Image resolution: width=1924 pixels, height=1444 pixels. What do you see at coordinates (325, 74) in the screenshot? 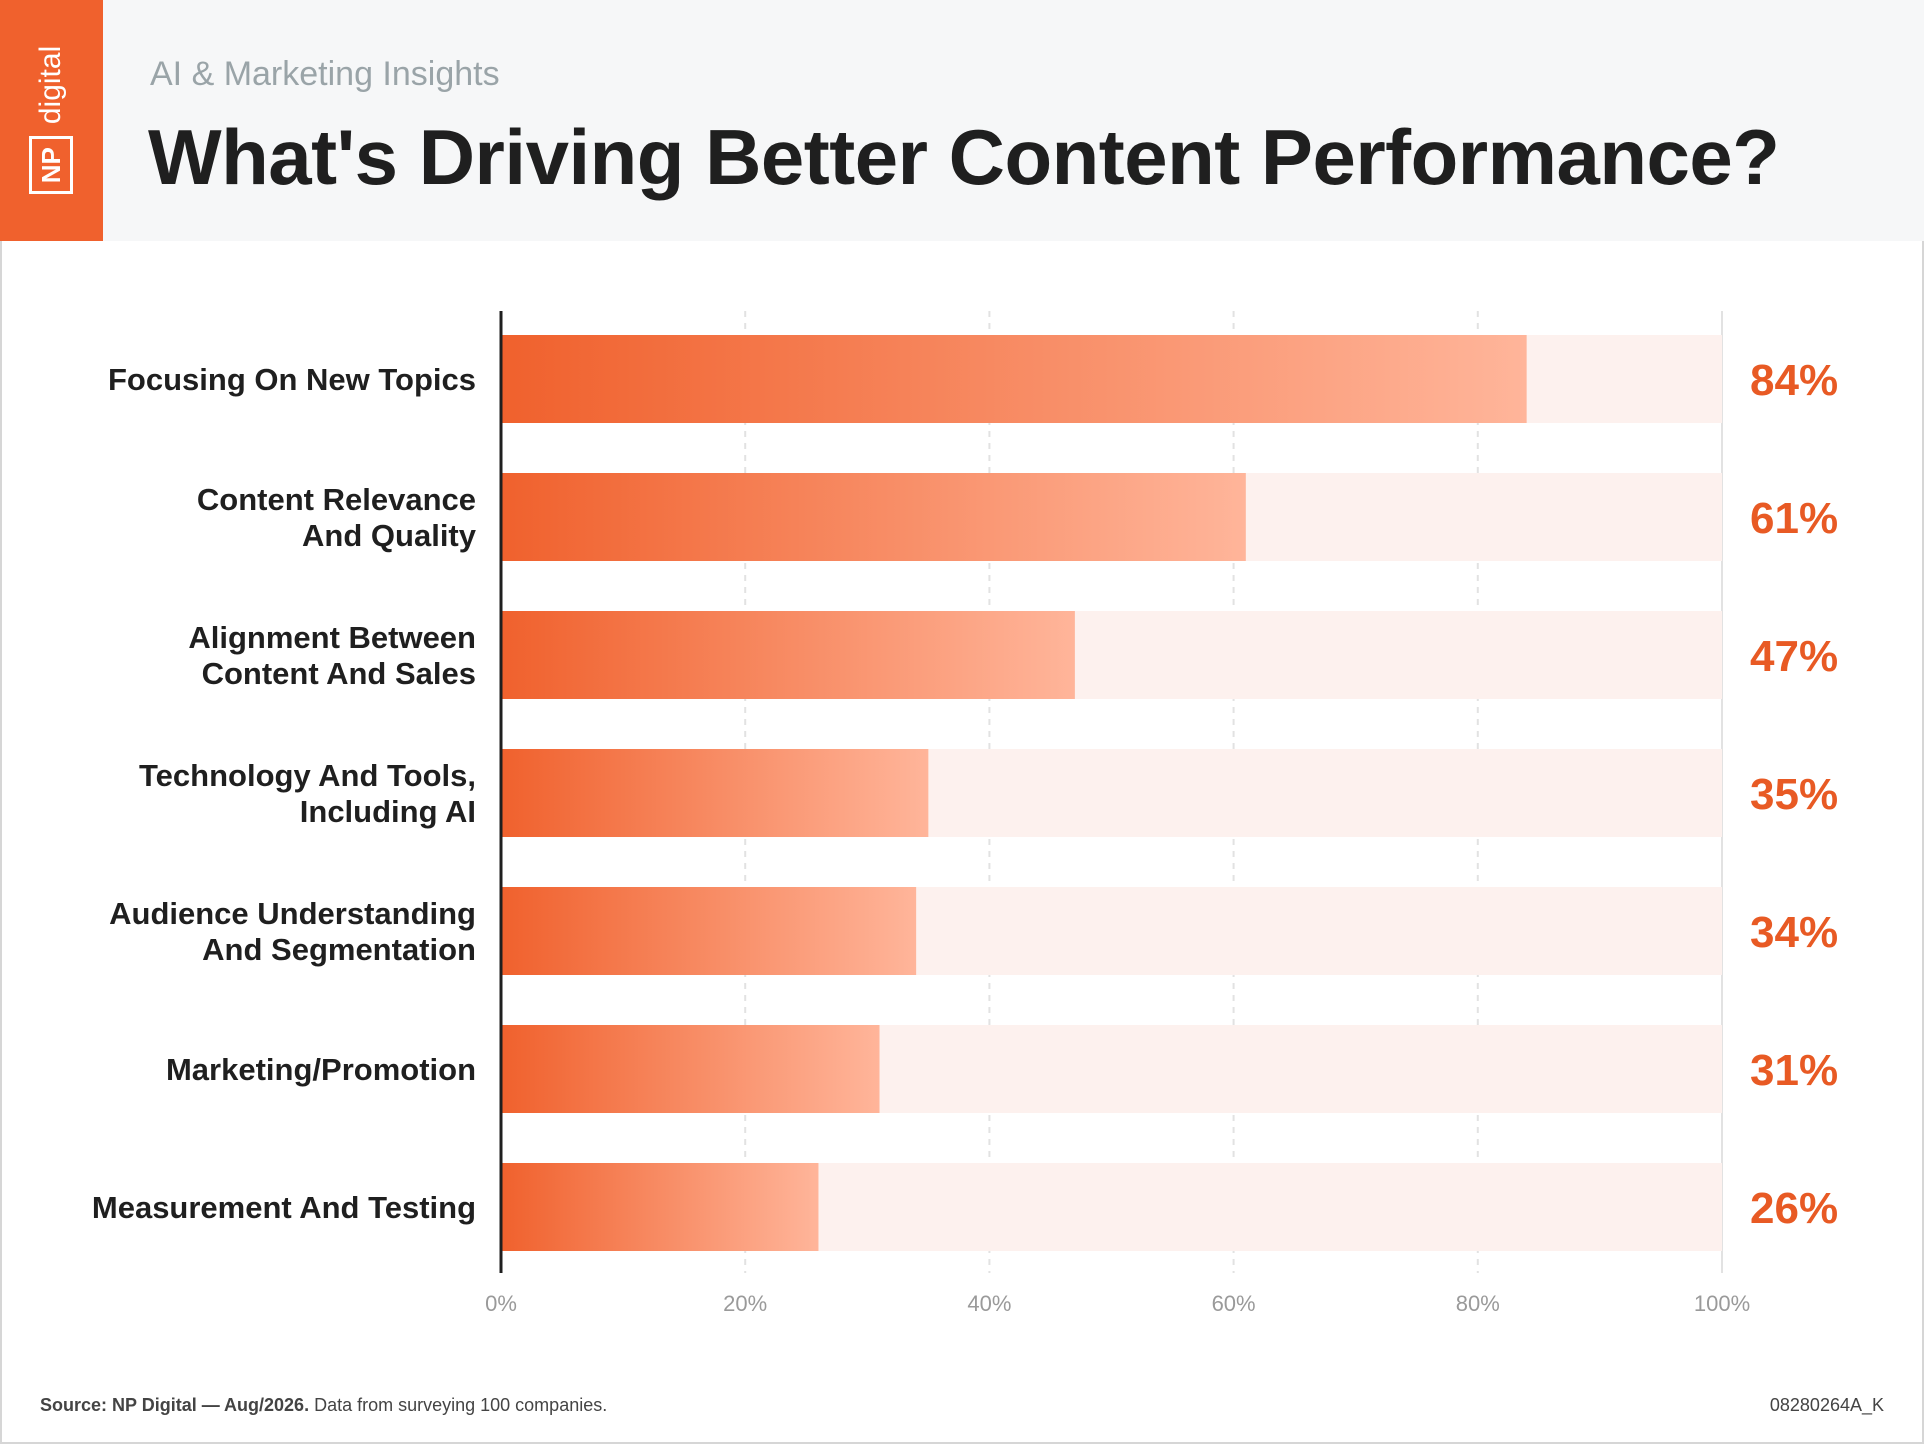
I see `page-subtitle: AI & Marketing Insights` at bounding box center [325, 74].